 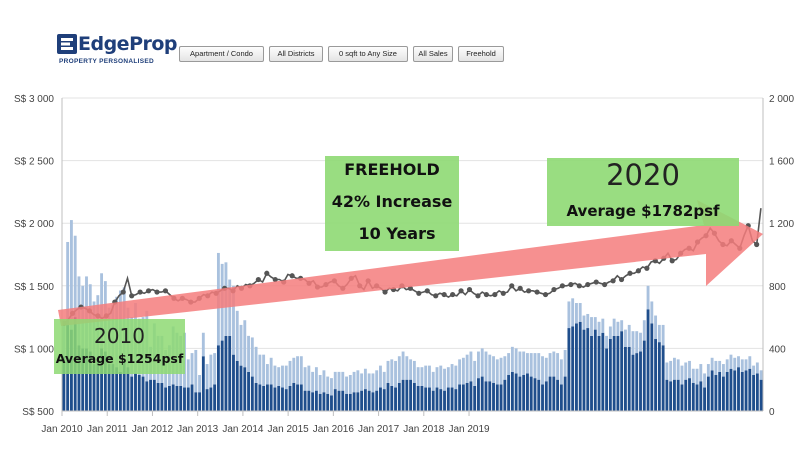 I want to click on x-tick-label: Jan 2013, so click(x=198, y=429).